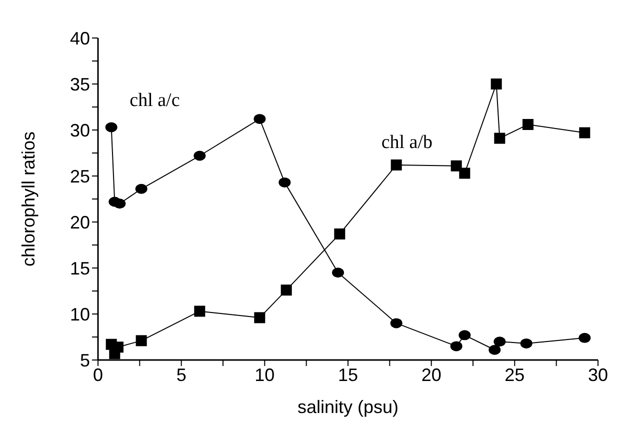 The image size is (635, 433). Describe the element at coordinates (28, 199) in the screenshot. I see `y-axis-title: chlorophyll ratios` at that location.